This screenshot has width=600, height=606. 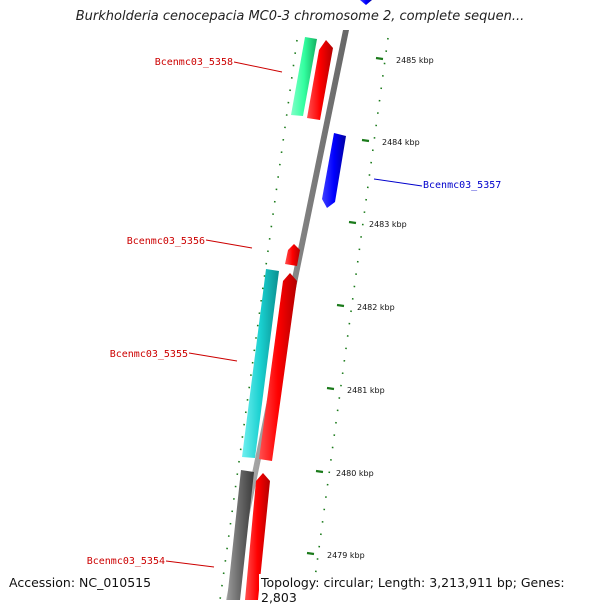 What do you see at coordinates (166, 241) in the screenshot?
I see `gene-5356-label: Bcenmc03_5356` at bounding box center [166, 241].